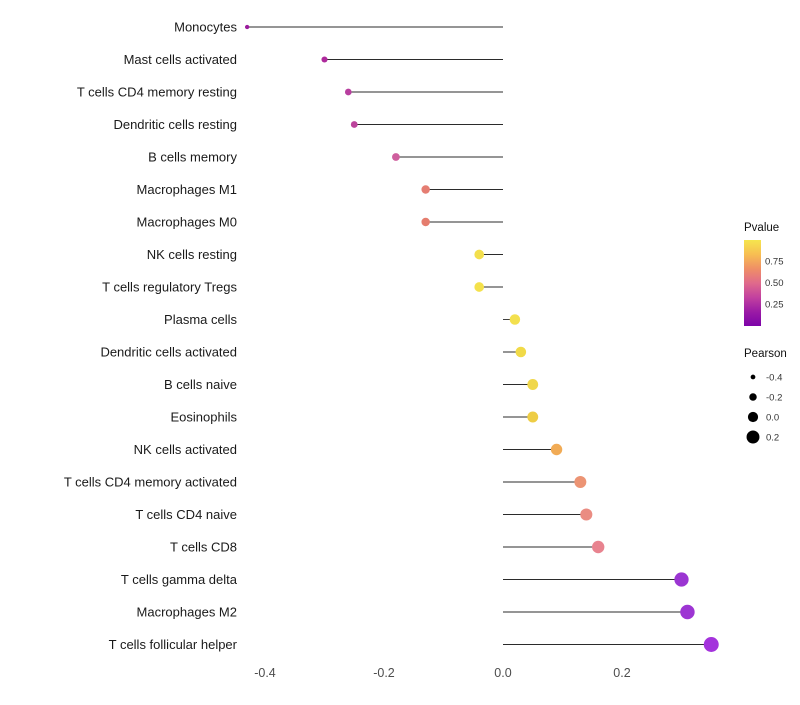 The width and height of the screenshot is (800, 705). What do you see at coordinates (185, 449) in the screenshot?
I see `category-label: NK cells activated` at bounding box center [185, 449].